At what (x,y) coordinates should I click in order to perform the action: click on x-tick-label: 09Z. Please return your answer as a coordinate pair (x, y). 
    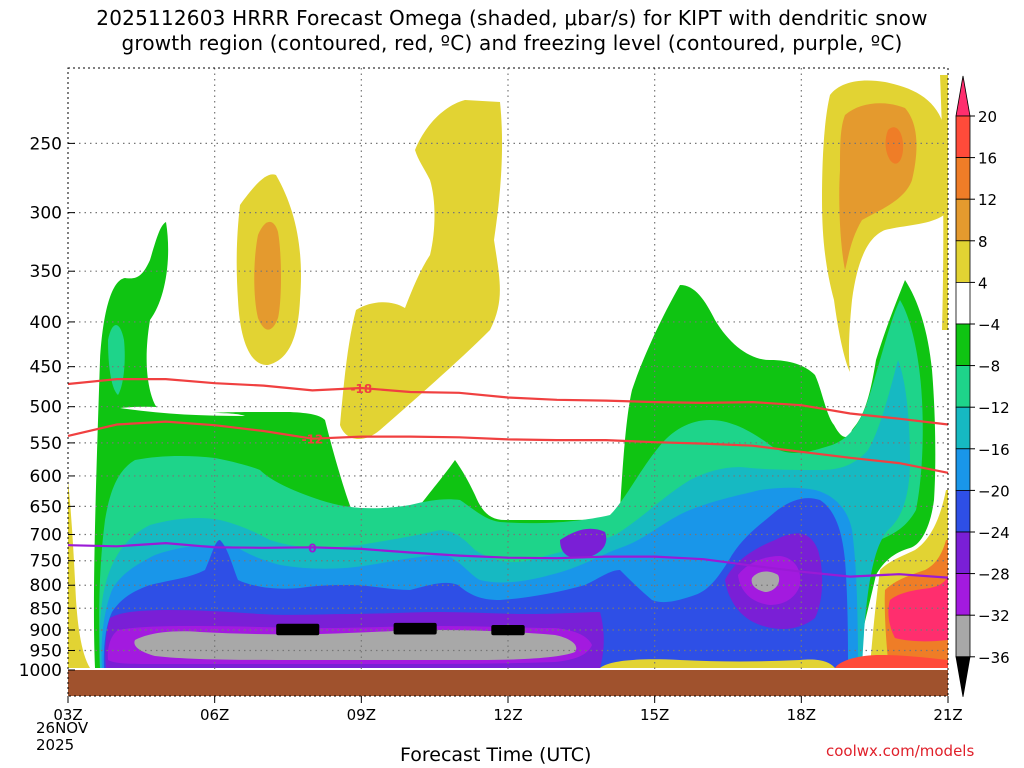
    Looking at the image, I should click on (361, 715).